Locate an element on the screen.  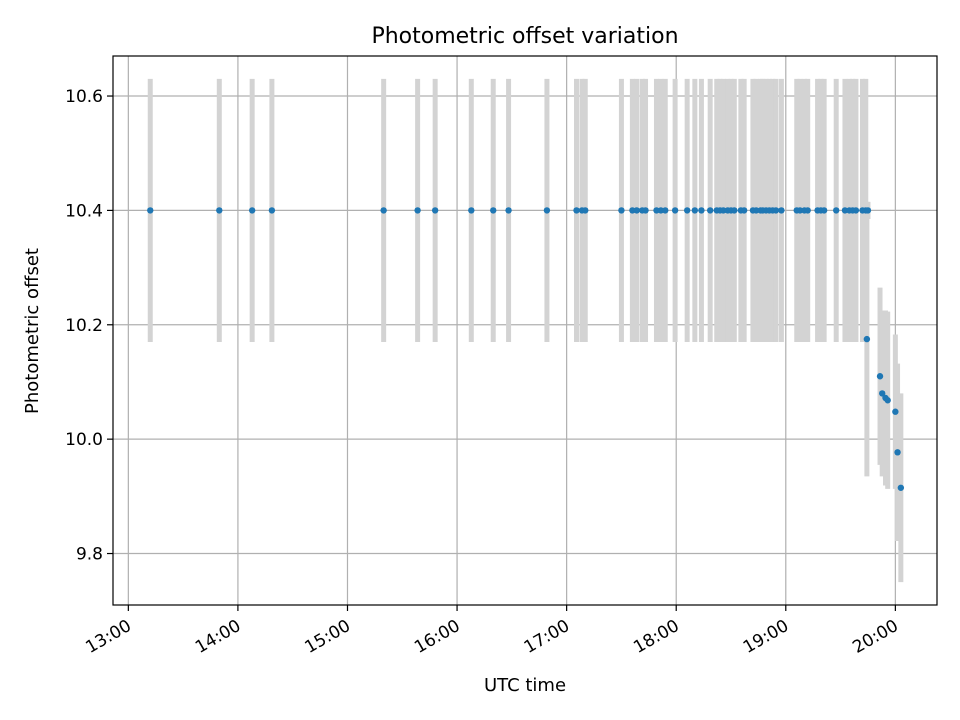
x-tick-label: 15:00 is located at coordinates (328, 637).